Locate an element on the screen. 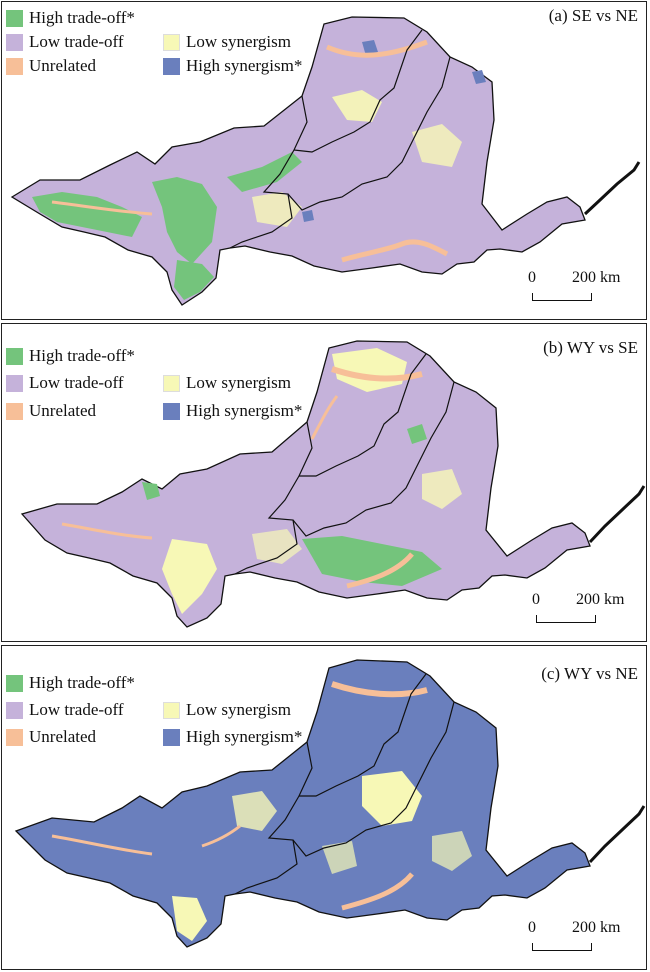  panel-title: (c) WY vs NE is located at coordinates (589, 673).